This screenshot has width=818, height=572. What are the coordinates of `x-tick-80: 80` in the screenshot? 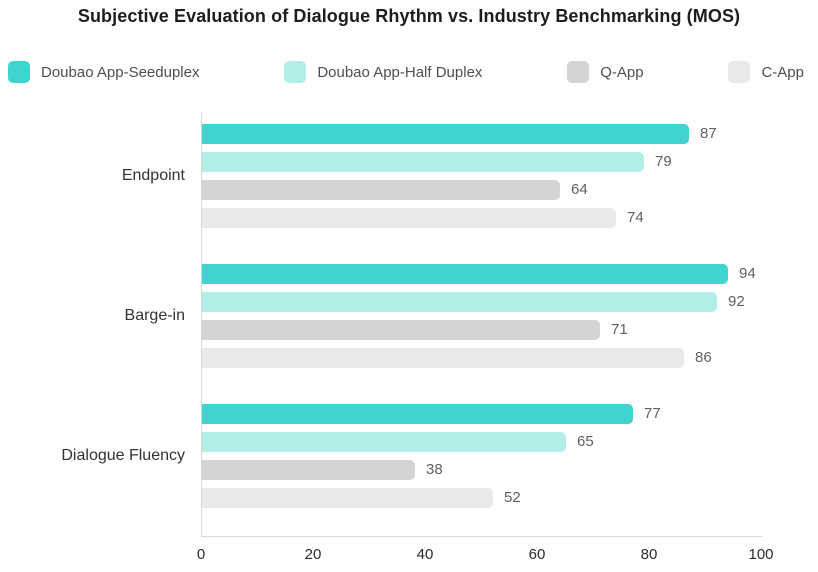 It's located at (649, 554).